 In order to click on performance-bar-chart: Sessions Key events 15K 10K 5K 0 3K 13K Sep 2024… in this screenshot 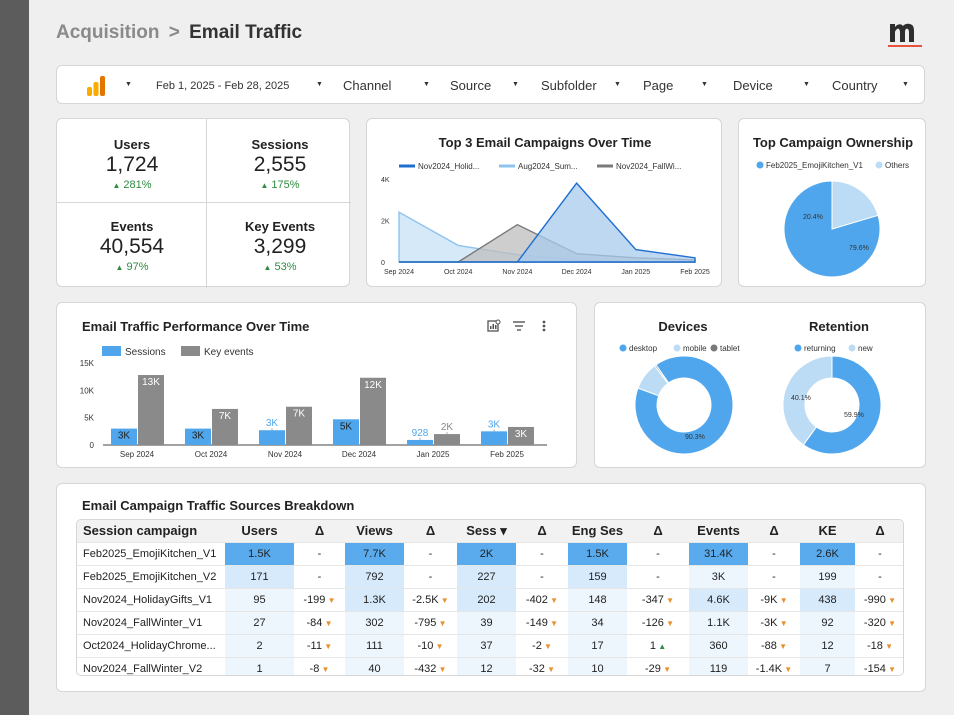, I will do `click(316, 403)`.